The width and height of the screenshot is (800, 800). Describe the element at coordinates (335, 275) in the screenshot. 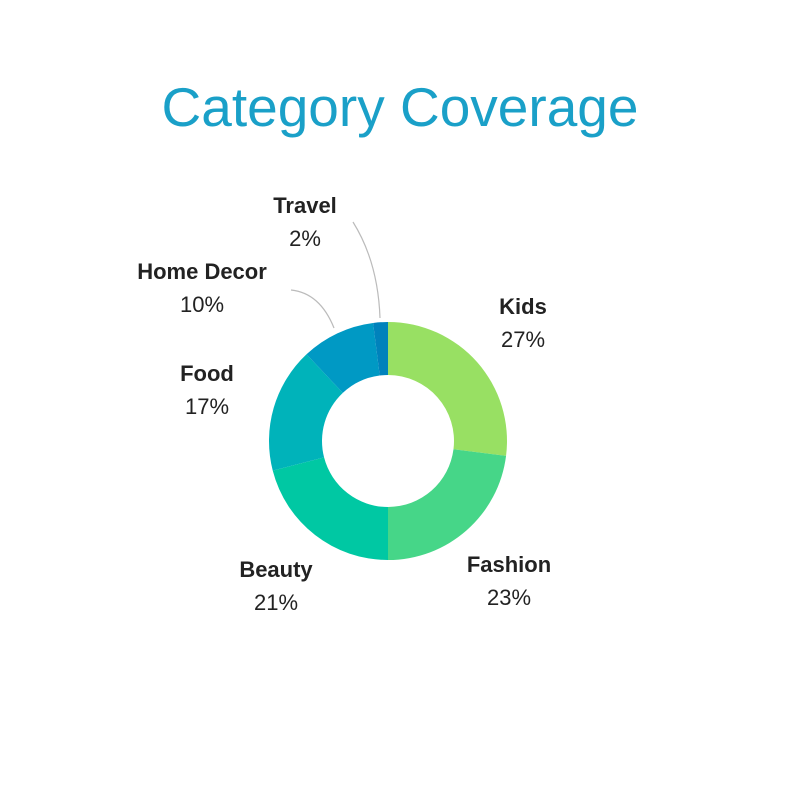

I see `leader-lines` at that location.